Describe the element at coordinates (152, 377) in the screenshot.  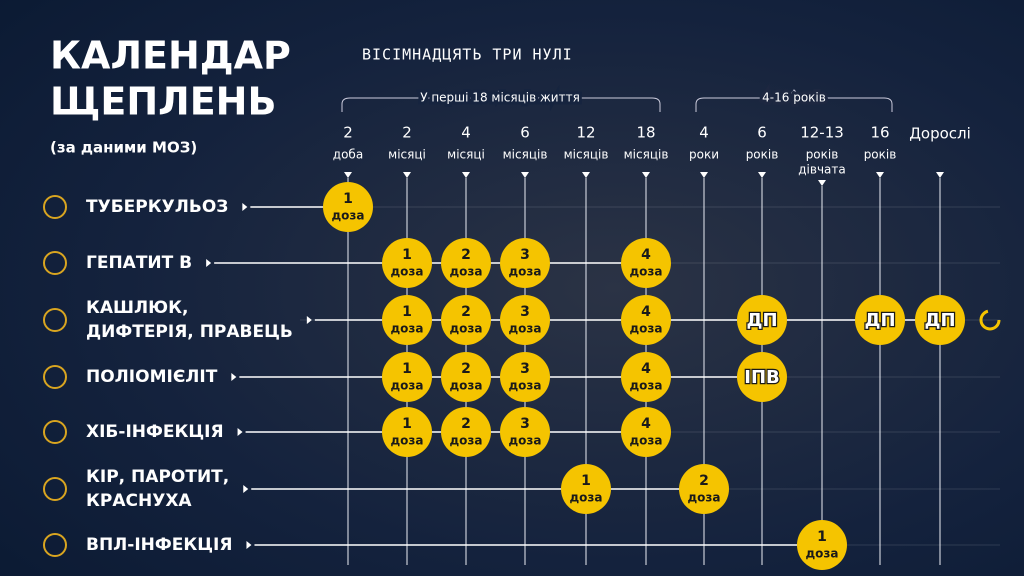
I see `vaccine-name: ПОЛІОМІЄЛІТ` at that location.